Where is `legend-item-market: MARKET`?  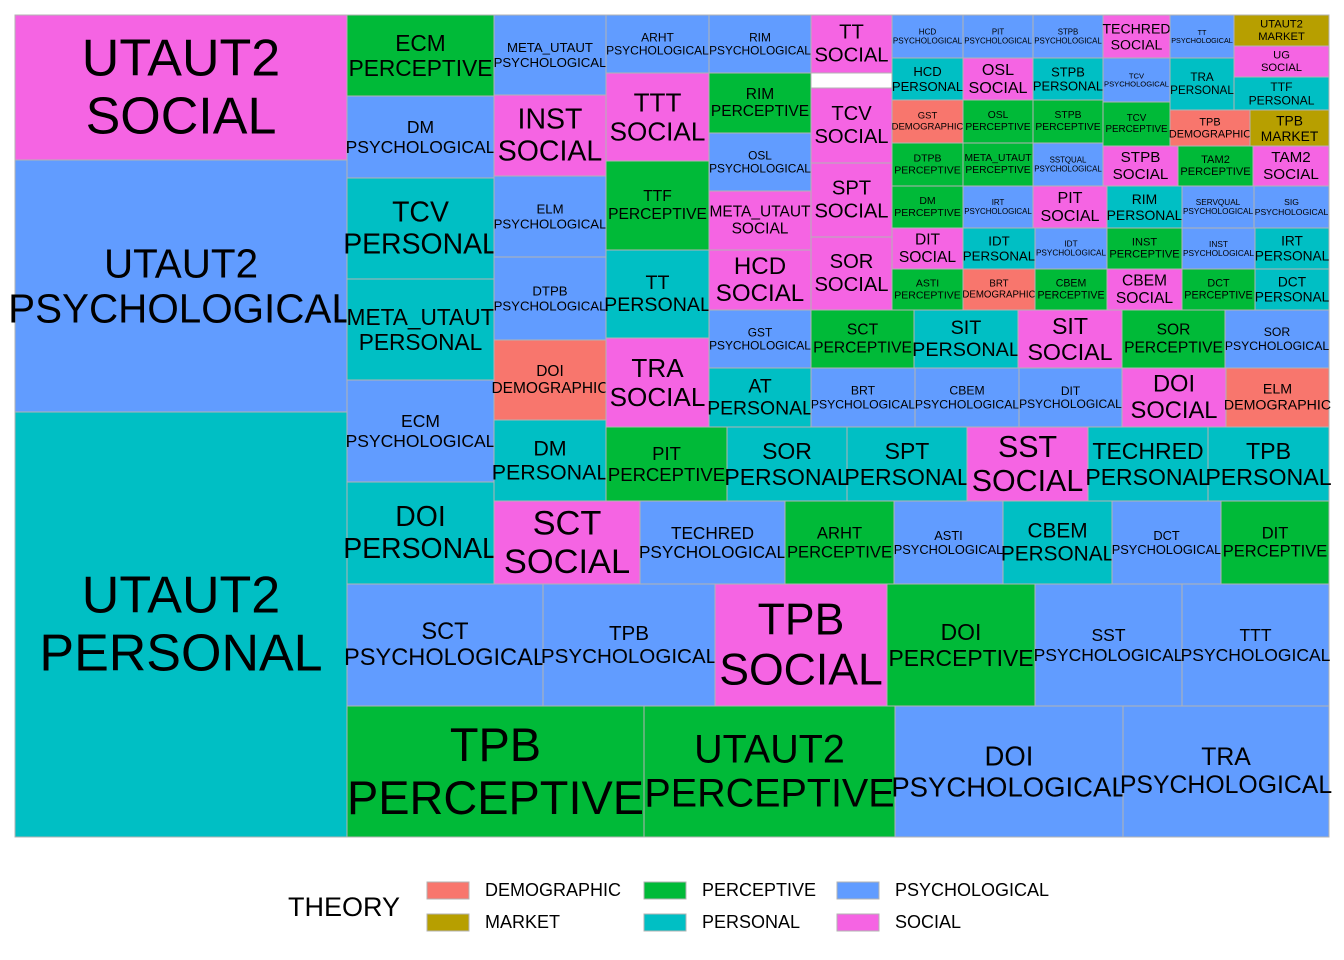
legend-item-market: MARKET is located at coordinates (493, 922).